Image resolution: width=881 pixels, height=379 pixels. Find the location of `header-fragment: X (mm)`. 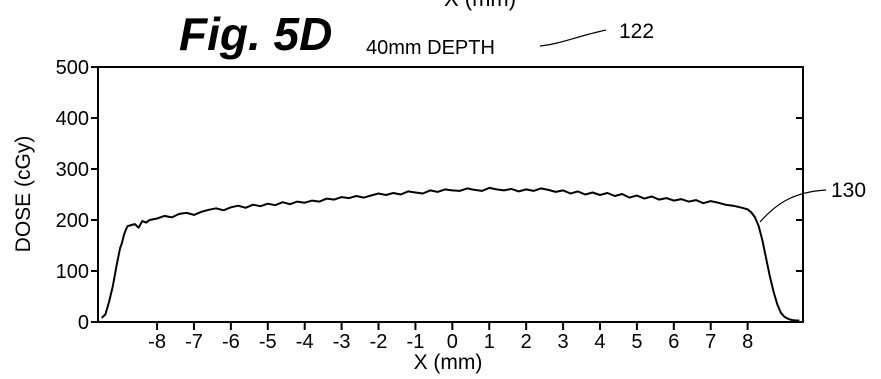

header-fragment: X (mm) is located at coordinates (480, 5).